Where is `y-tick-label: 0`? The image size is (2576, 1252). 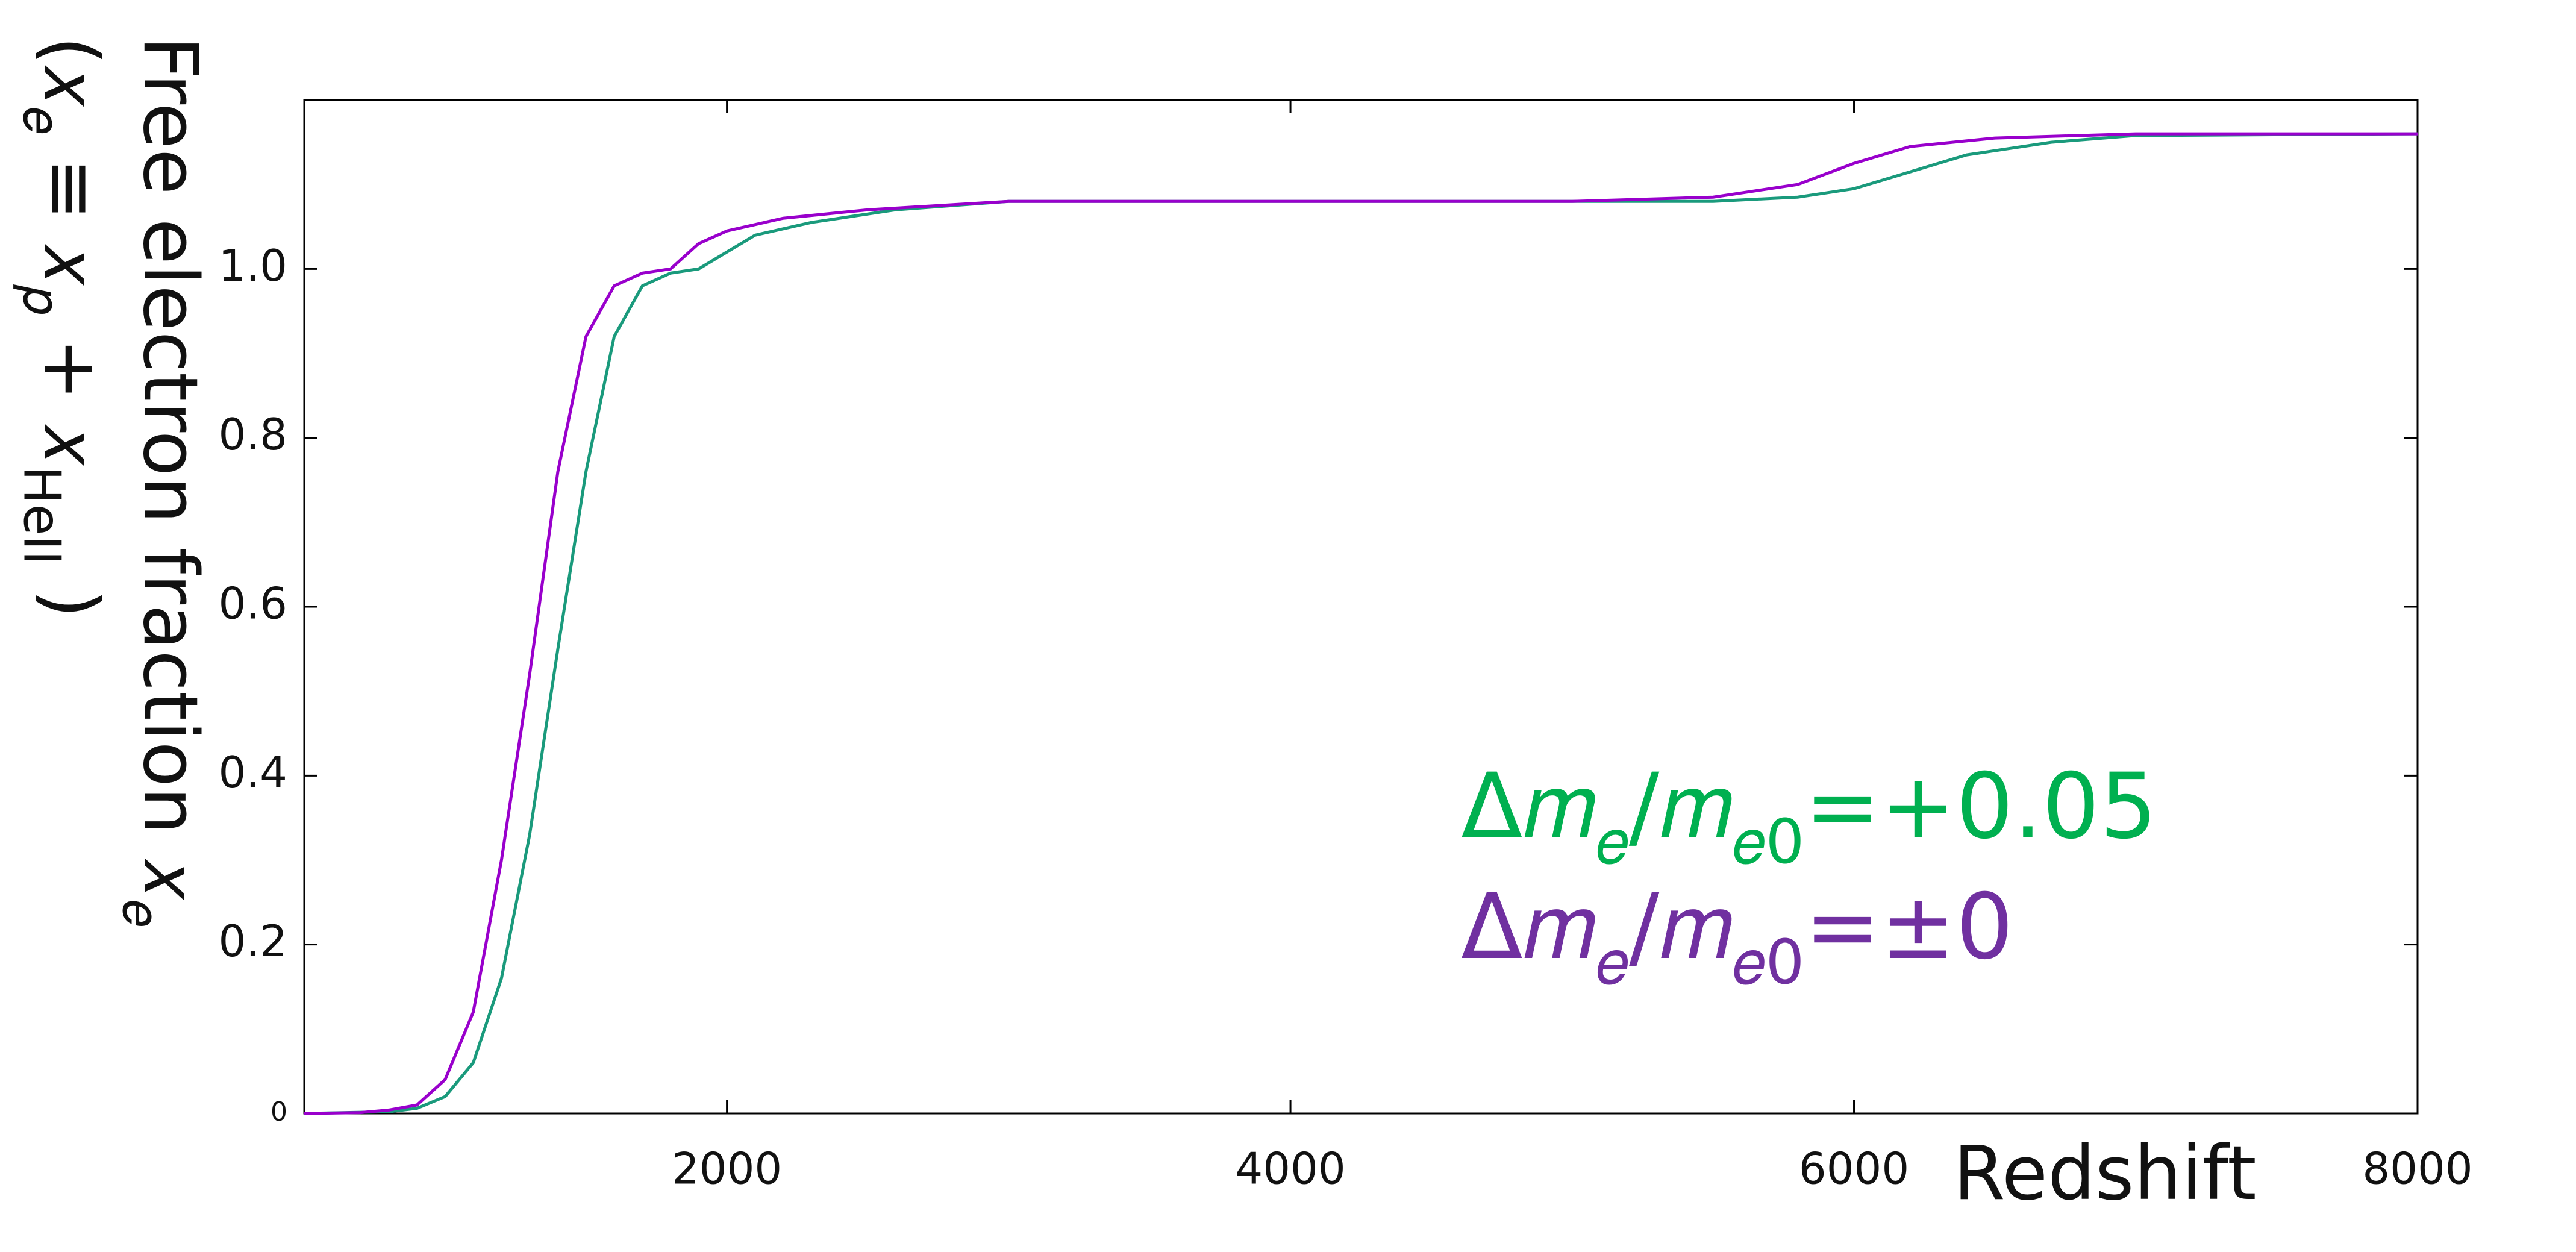 y-tick-label: 0 is located at coordinates (279, 1112).